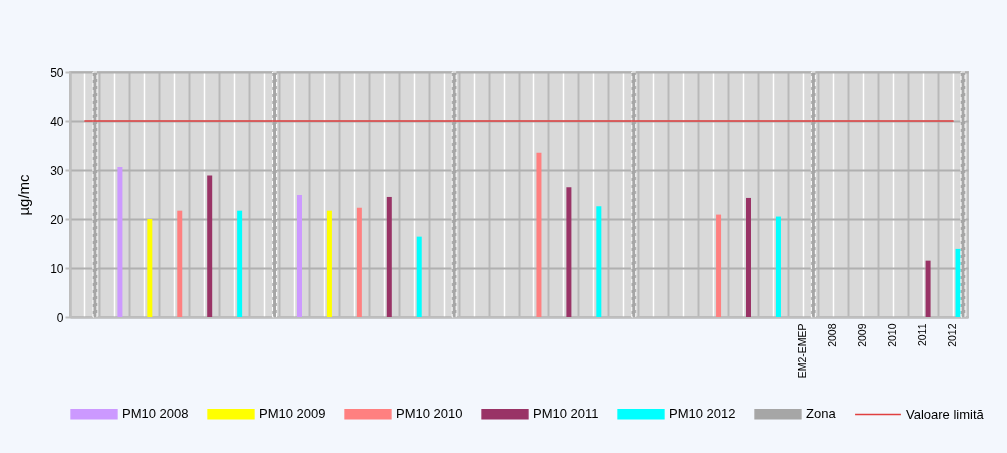 The image size is (1007, 453). What do you see at coordinates (922, 335) in the screenshot?
I see `x-tick-label: 2011` at bounding box center [922, 335].